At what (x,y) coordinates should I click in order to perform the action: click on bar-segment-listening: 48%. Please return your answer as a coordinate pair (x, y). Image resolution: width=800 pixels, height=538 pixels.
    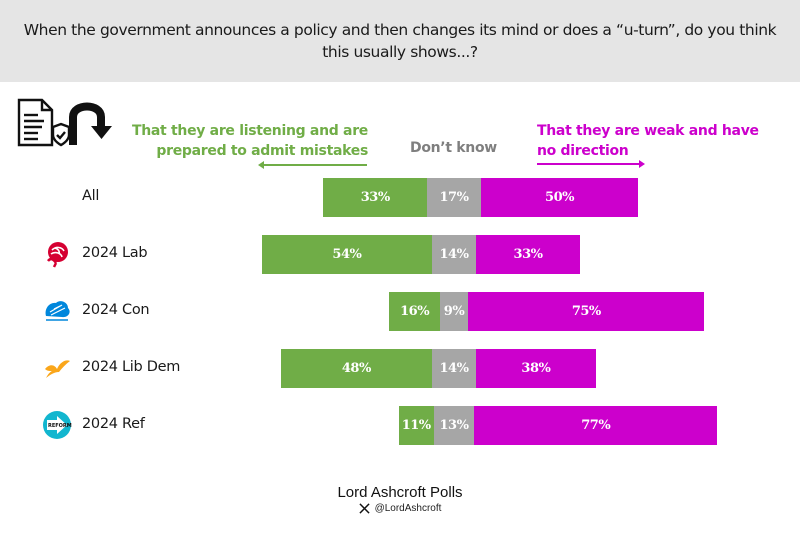
    Looking at the image, I should click on (356, 368).